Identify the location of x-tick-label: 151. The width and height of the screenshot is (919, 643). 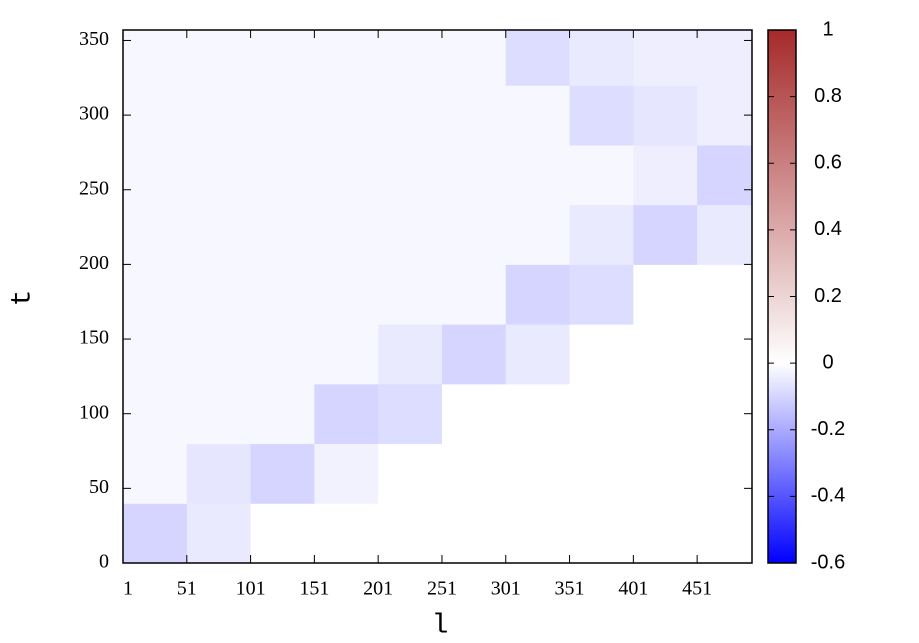
(314, 589).